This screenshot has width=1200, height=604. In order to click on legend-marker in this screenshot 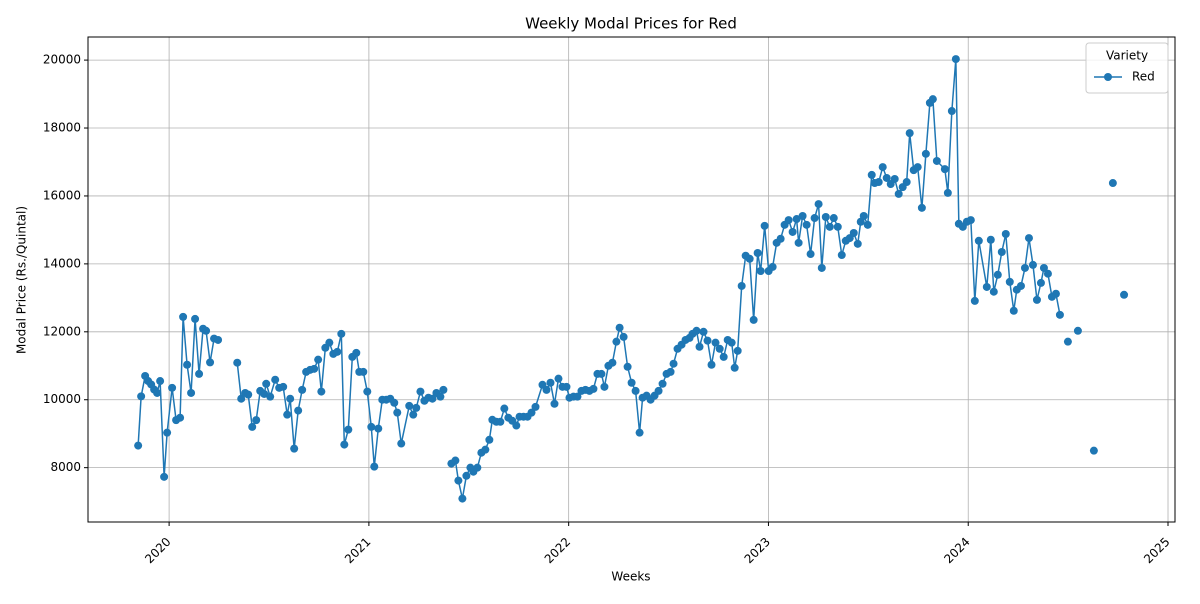, I will do `click(1108, 77)`.